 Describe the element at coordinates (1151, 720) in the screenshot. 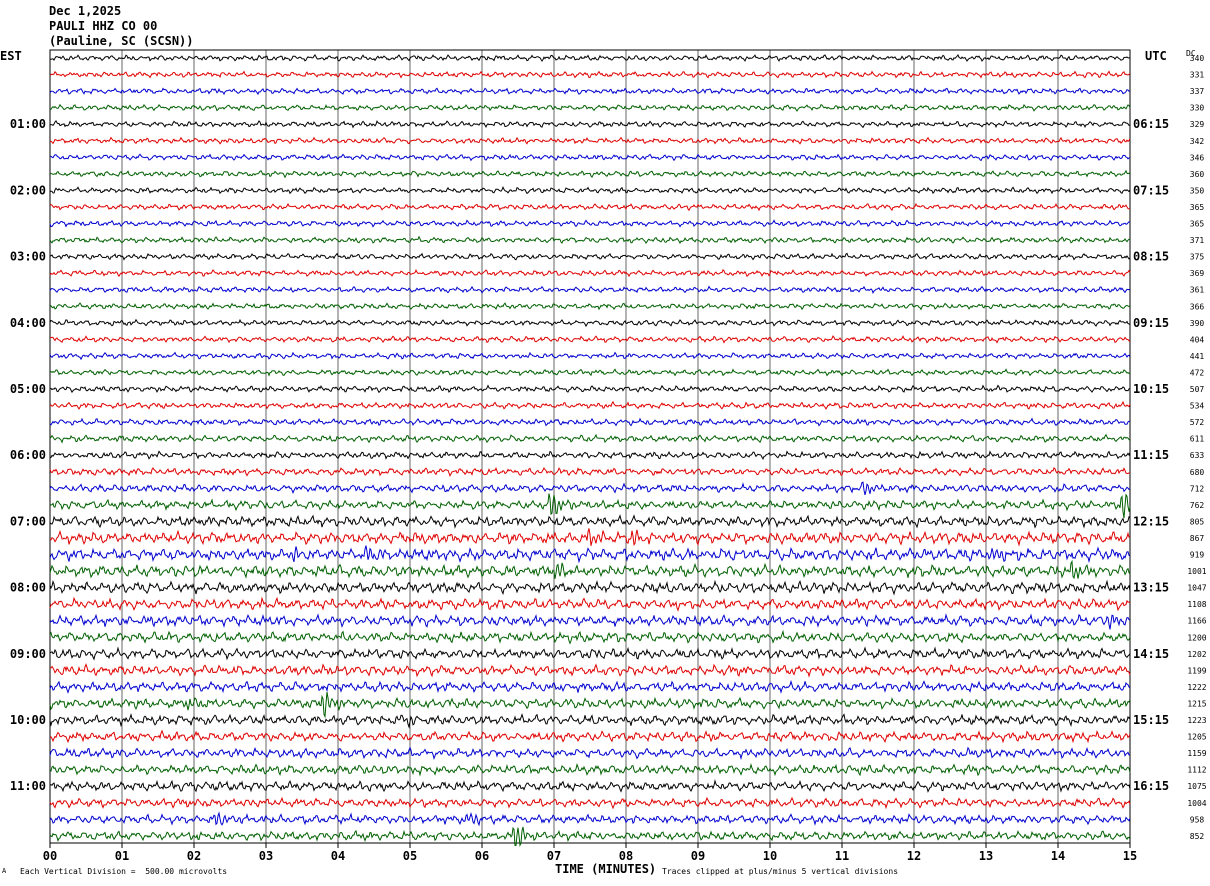

I see `right-hour-label: 15:15` at that location.